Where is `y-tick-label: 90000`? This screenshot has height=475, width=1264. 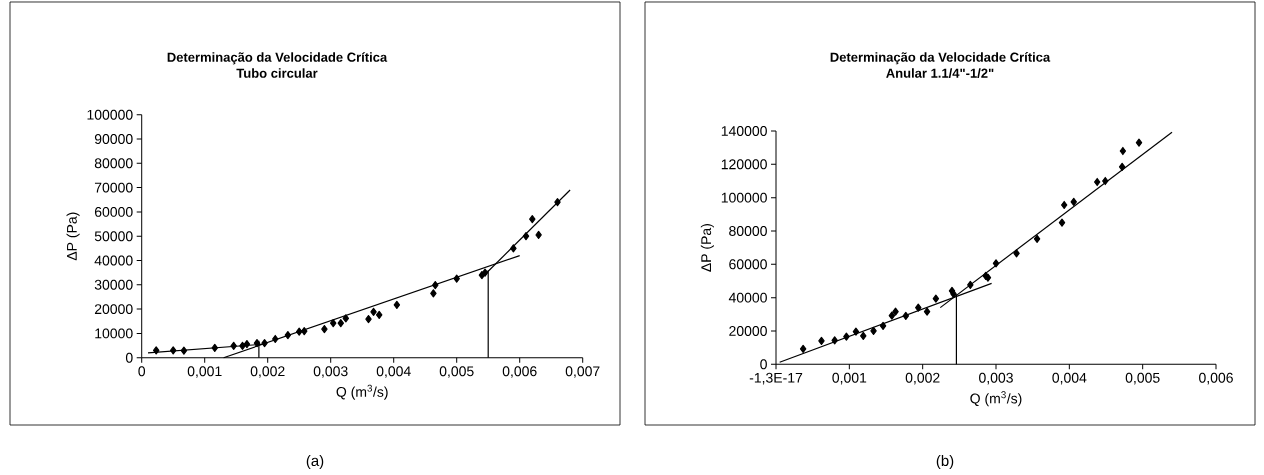 y-tick-label: 90000 is located at coordinates (113, 139).